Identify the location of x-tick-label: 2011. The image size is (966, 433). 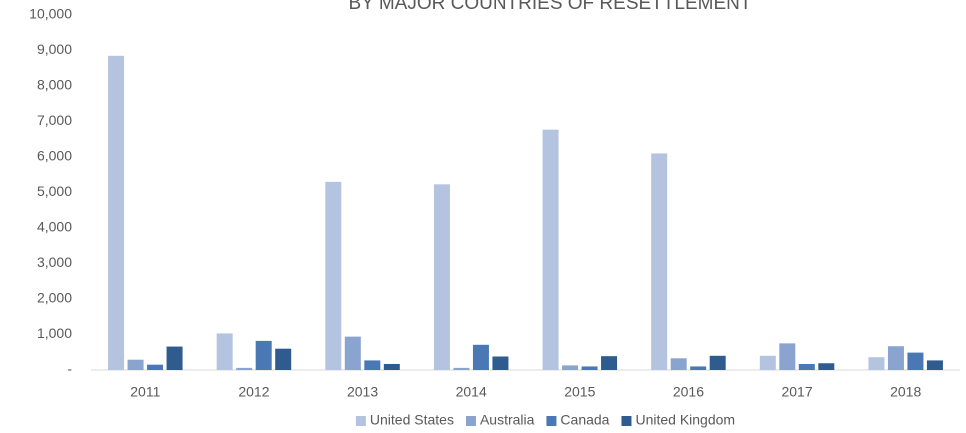
(145, 392).